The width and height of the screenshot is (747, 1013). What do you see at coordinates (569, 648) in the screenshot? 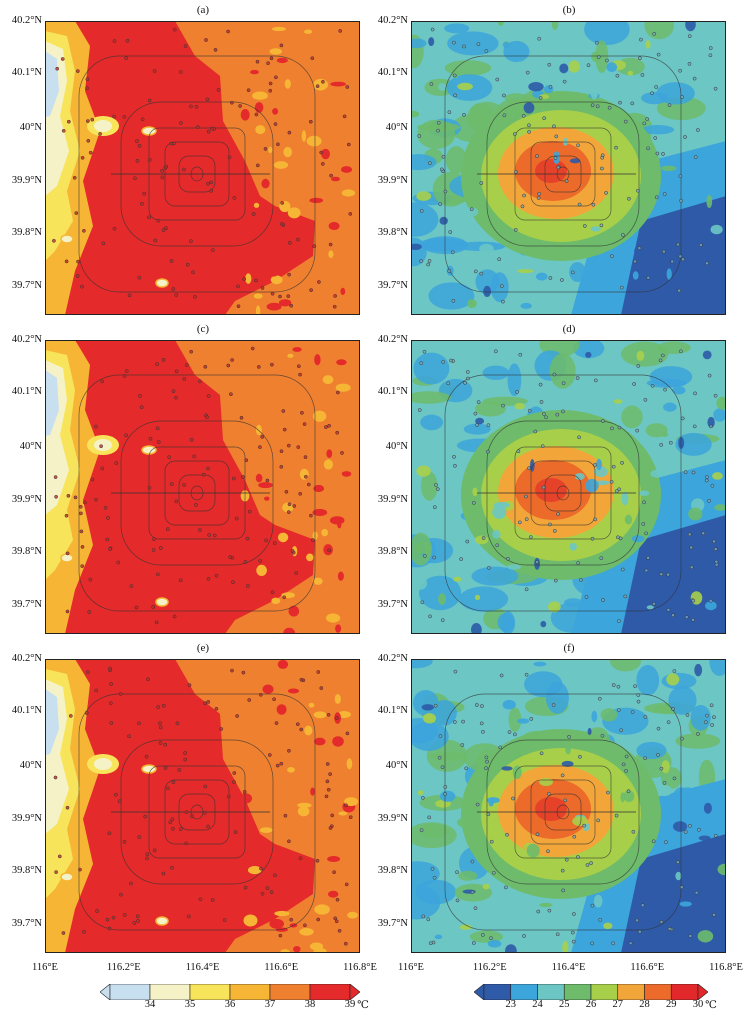
I see `panel-title-f: (f)` at bounding box center [569, 648].